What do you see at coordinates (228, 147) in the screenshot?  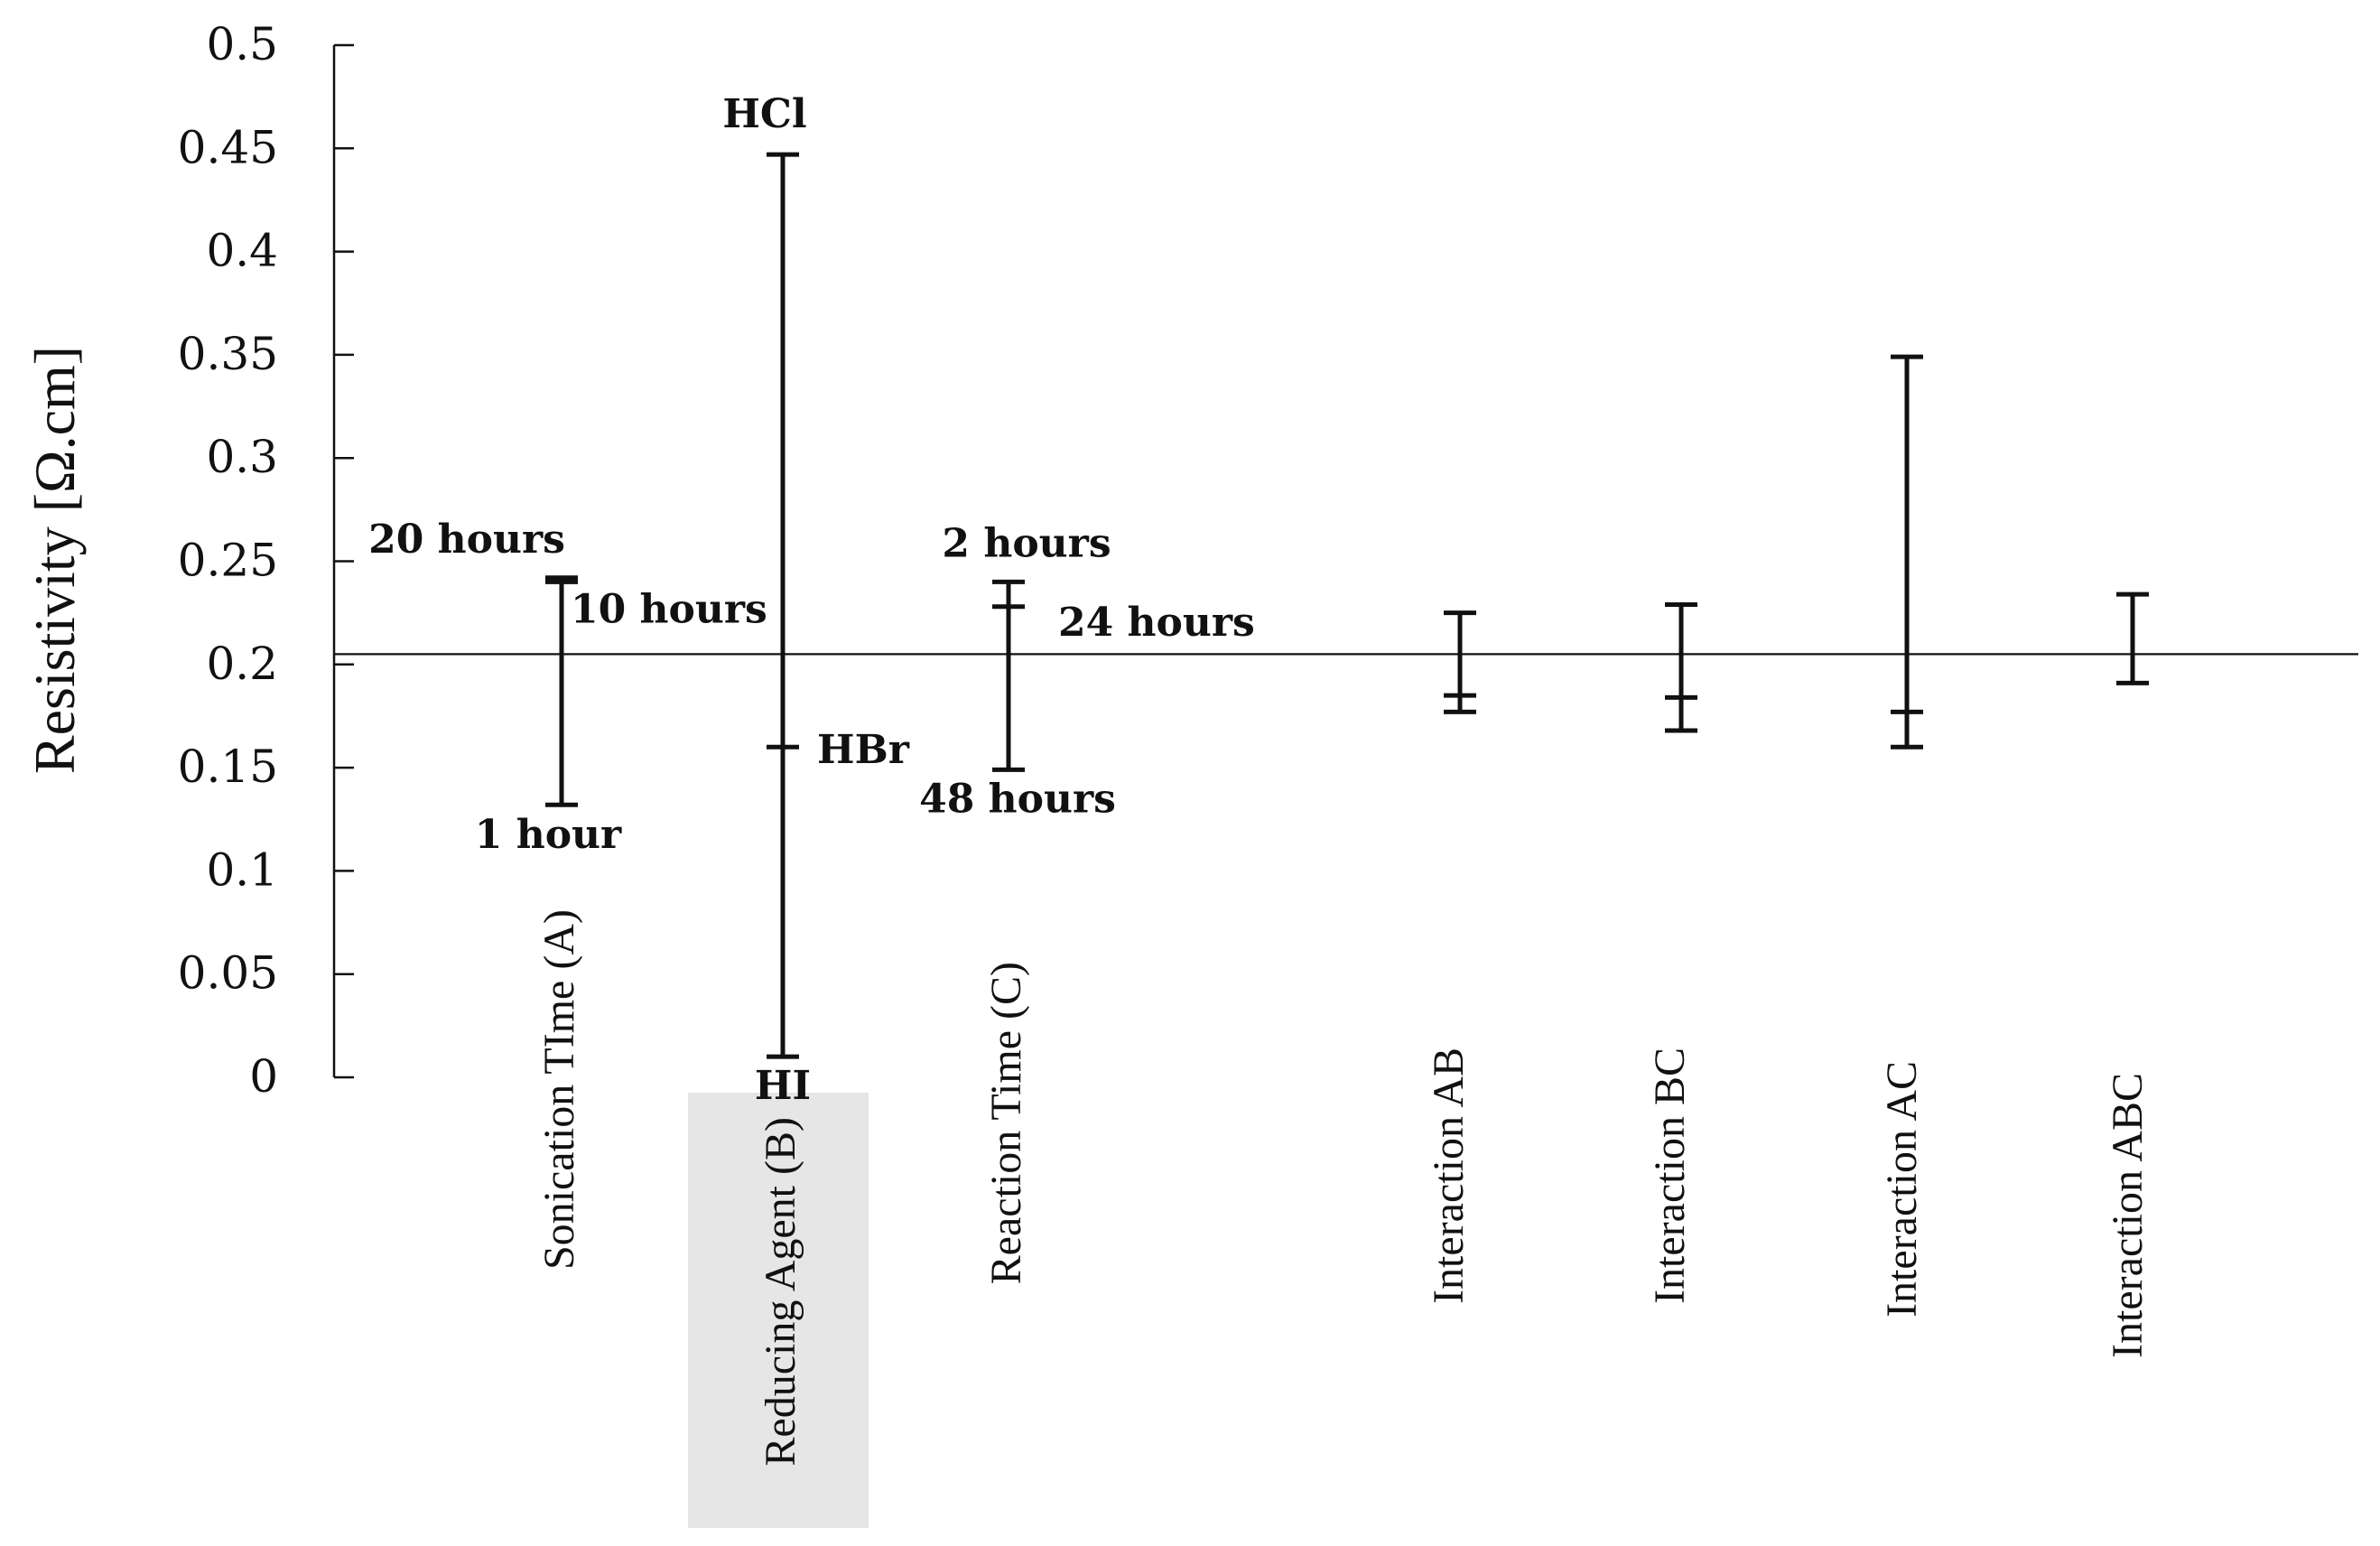 I see `y-tick-label: 0.45` at bounding box center [228, 147].